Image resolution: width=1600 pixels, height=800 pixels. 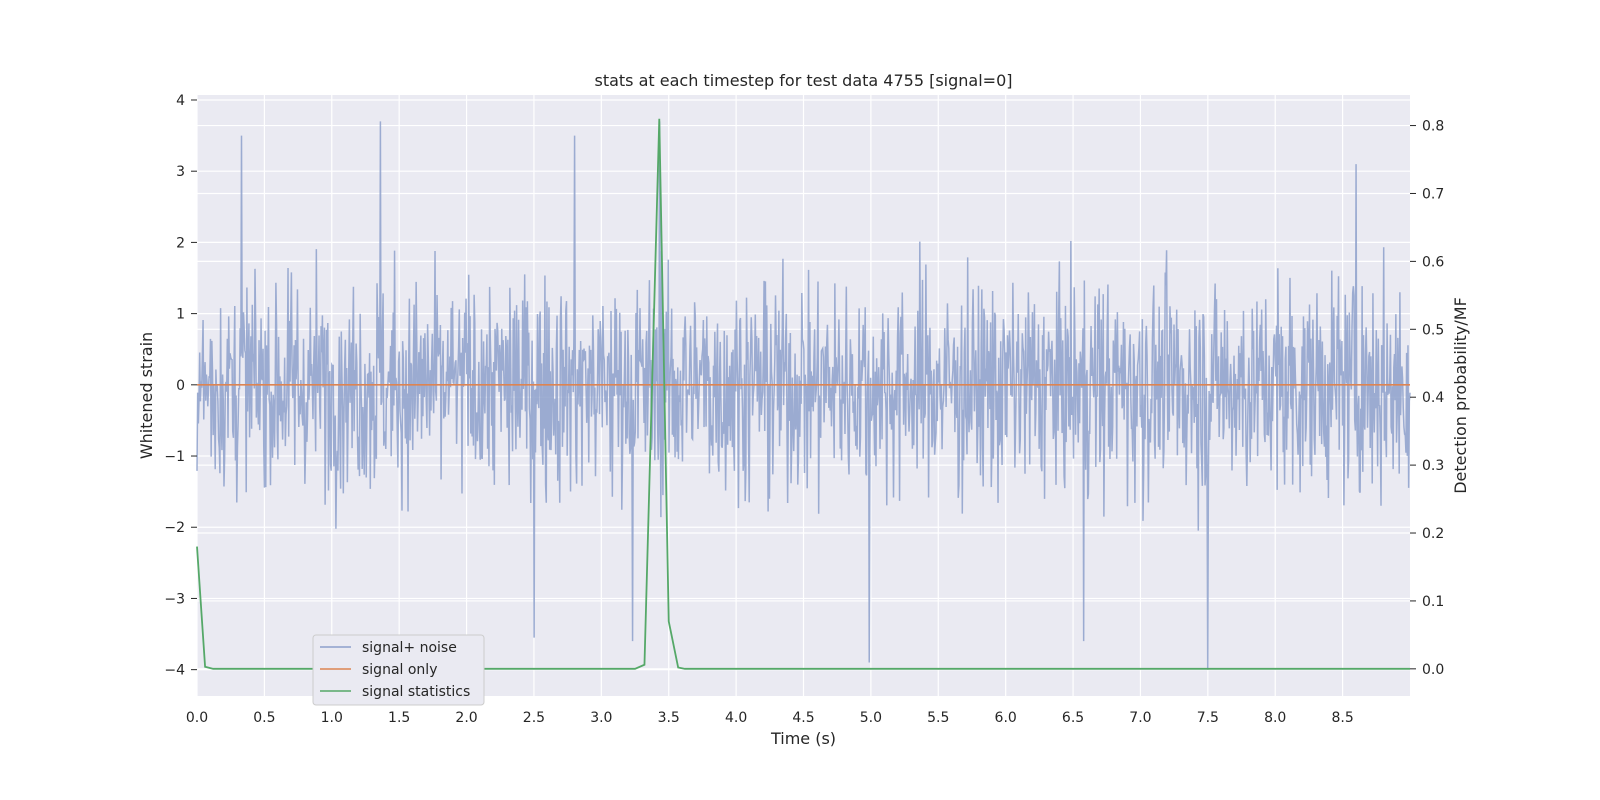 What do you see at coordinates (669, 718) in the screenshot?
I see `x-tick-label: 3.5` at bounding box center [669, 718].